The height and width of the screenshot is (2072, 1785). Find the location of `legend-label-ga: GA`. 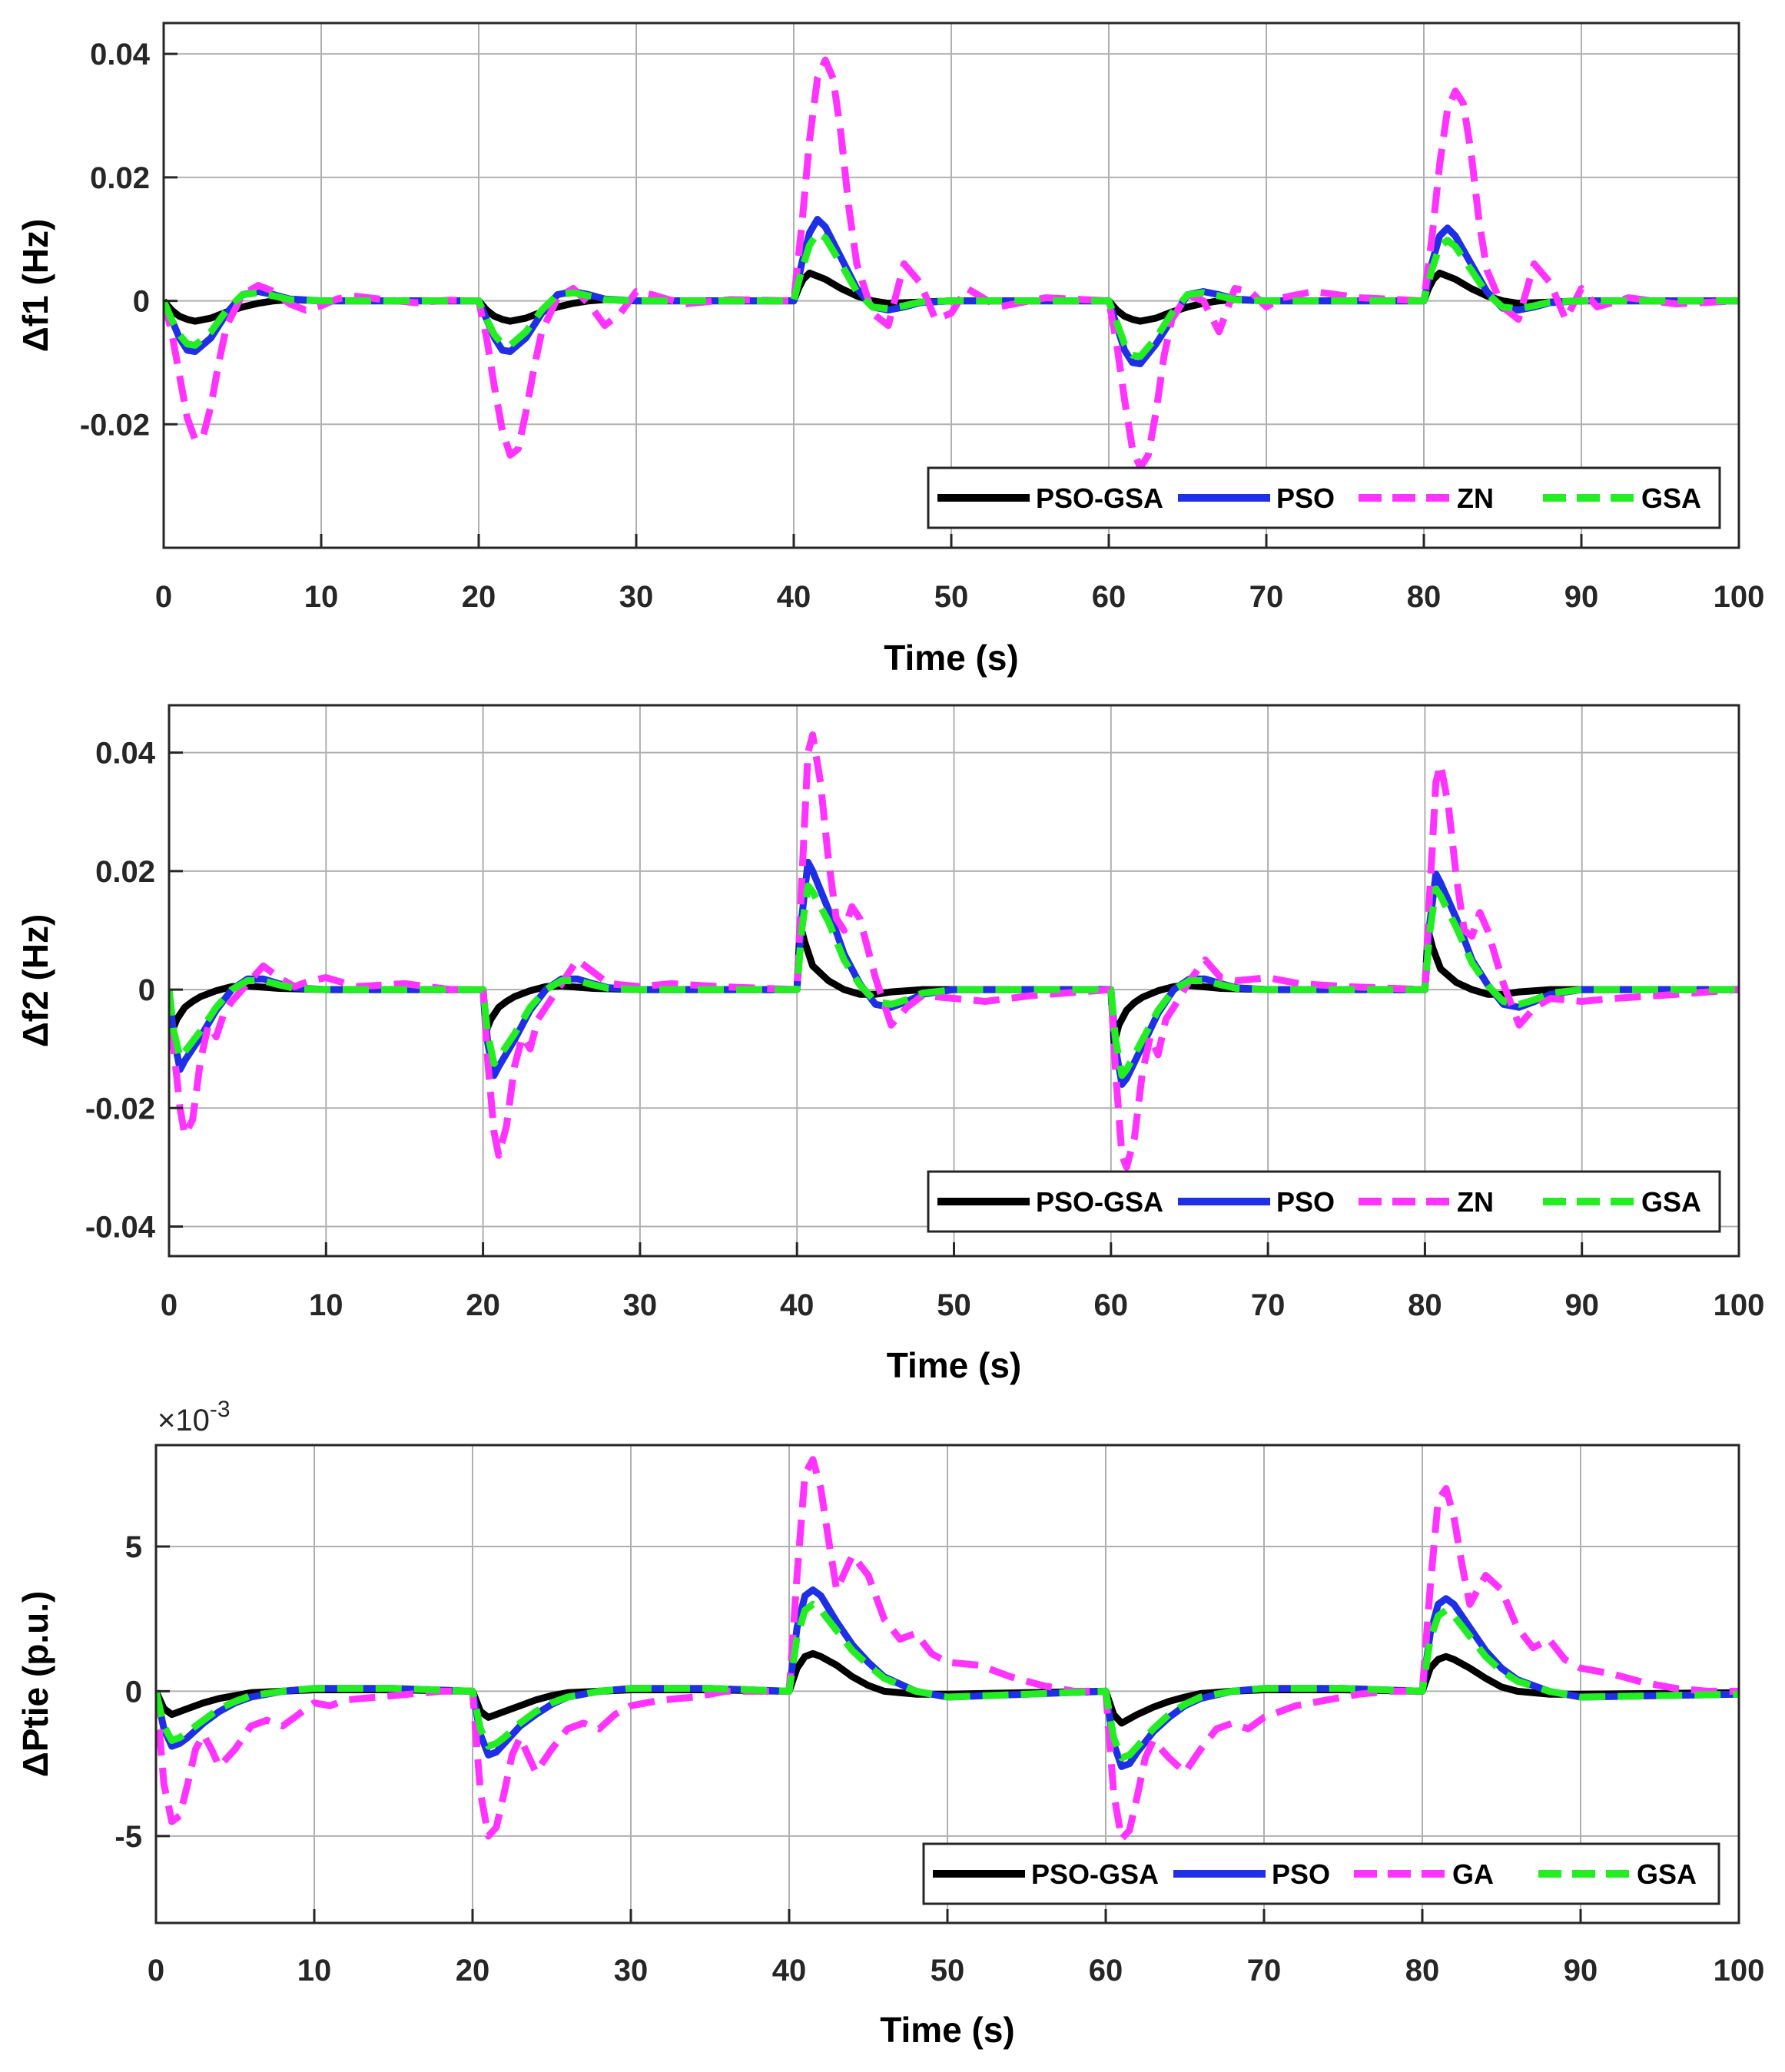

legend-label-ga: GA is located at coordinates (1473, 1874).